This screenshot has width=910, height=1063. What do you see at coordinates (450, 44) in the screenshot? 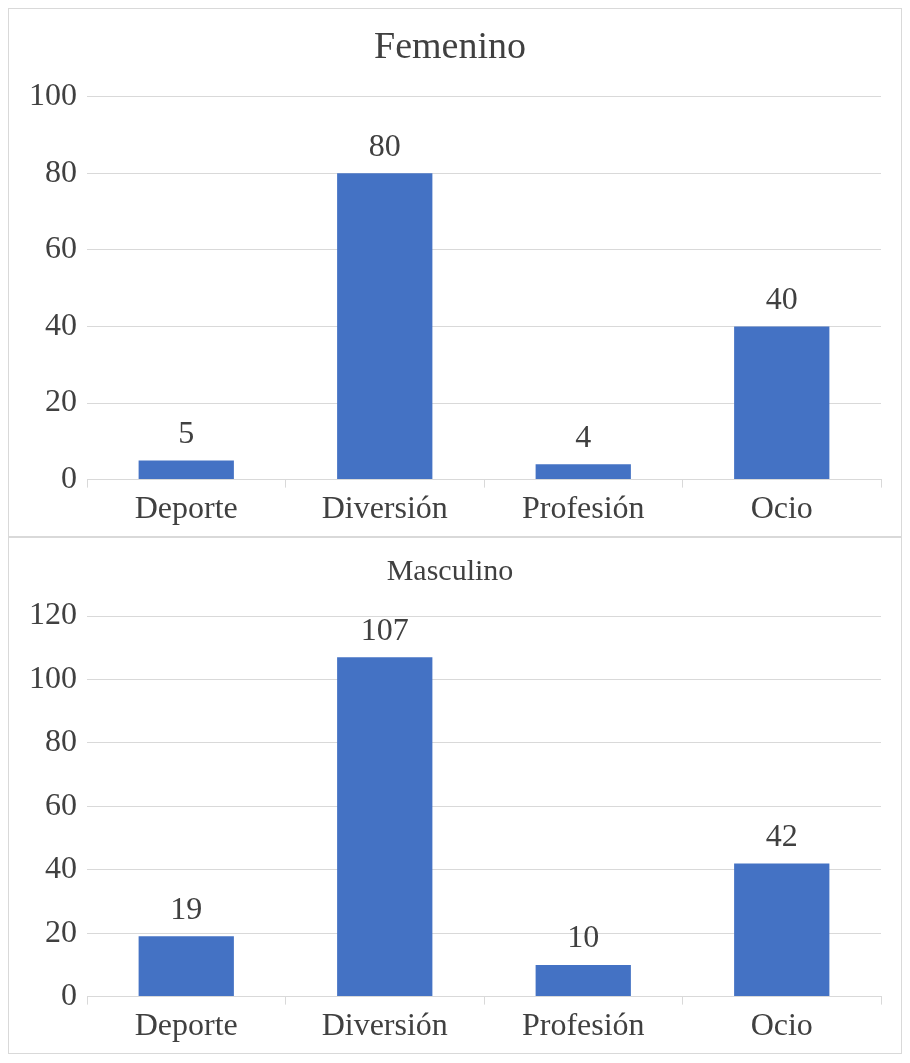
I see `chart-title: Femenino` at bounding box center [450, 44].